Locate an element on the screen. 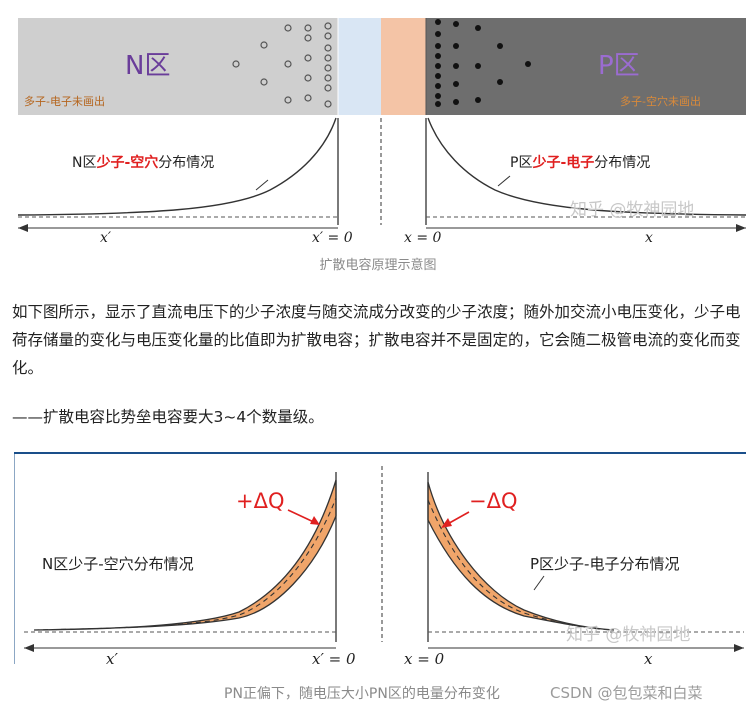  n-curve-label: N区少子-空穴分布情况 is located at coordinates (143, 162).